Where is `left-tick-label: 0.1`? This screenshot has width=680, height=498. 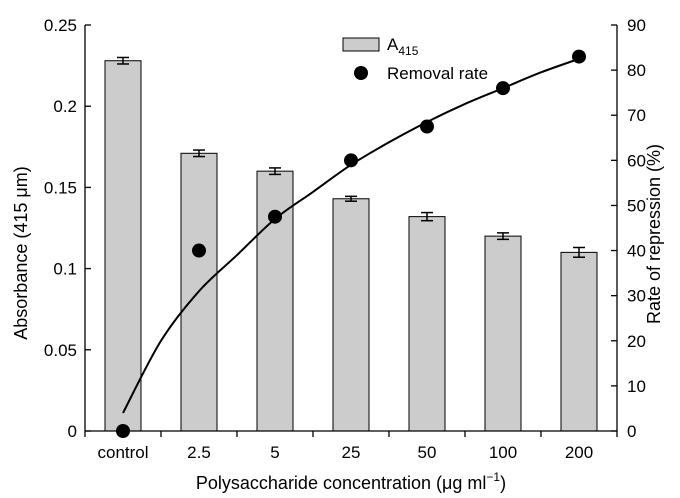
left-tick-label: 0.1 is located at coordinates (65, 269).